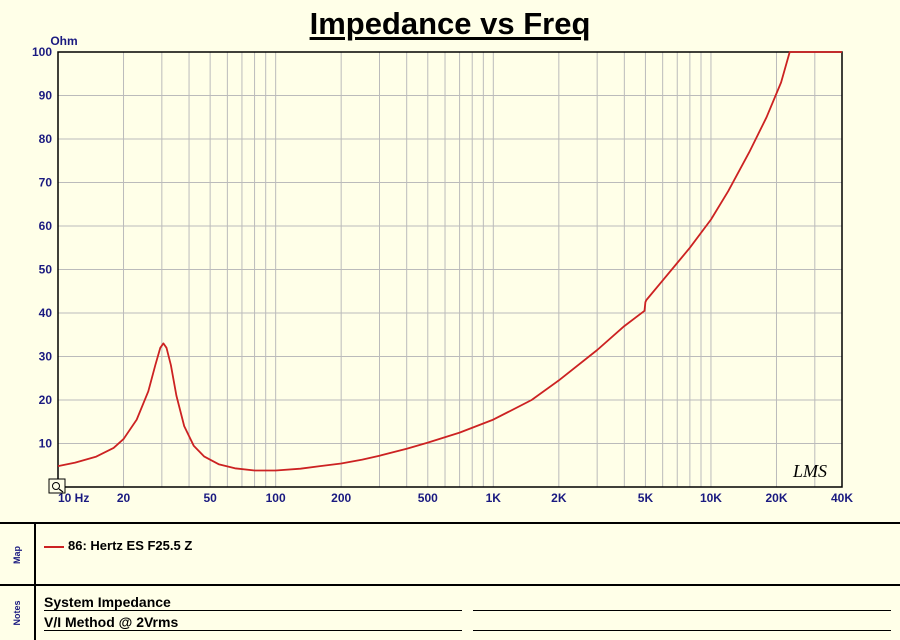 The height and width of the screenshot is (640, 900). Describe the element at coordinates (46, 183) in the screenshot. I see `y-tick-label: 70` at that location.